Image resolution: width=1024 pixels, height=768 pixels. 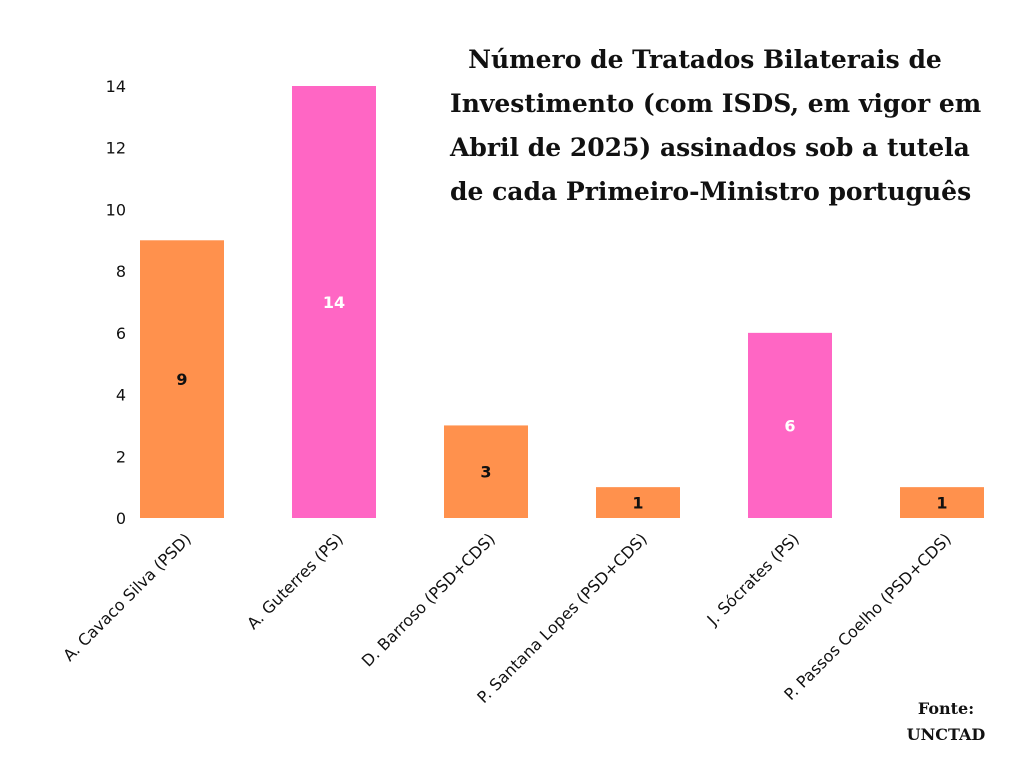 I want to click on x-tick-label: A. Guterres (PS), so click(x=295, y=581).